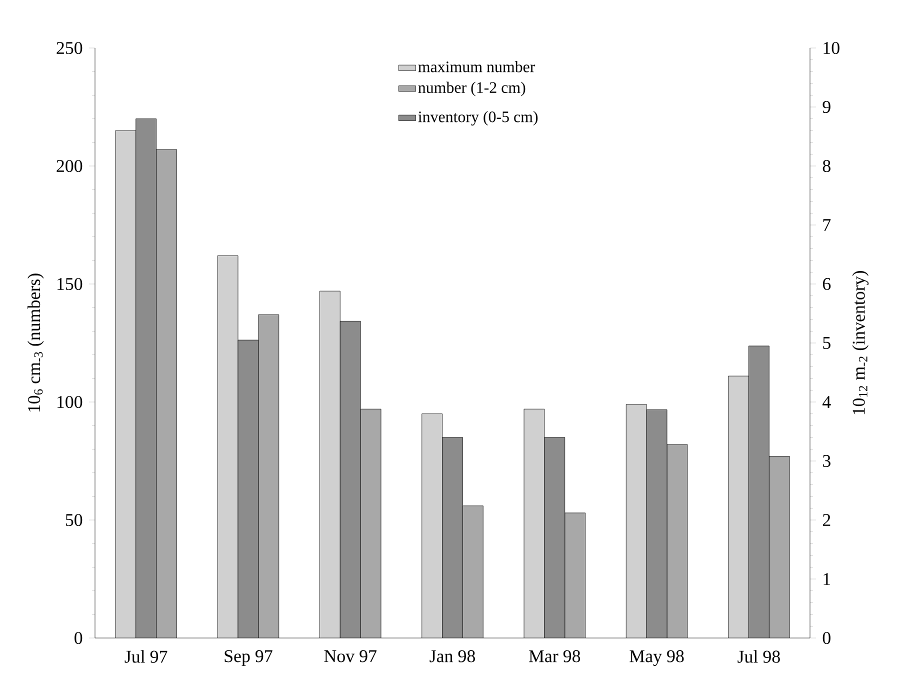 Image resolution: width=903 pixels, height=688 pixels. What do you see at coordinates (478, 118) in the screenshot?
I see `legend-label: inventory (0-5 cm)` at bounding box center [478, 118].